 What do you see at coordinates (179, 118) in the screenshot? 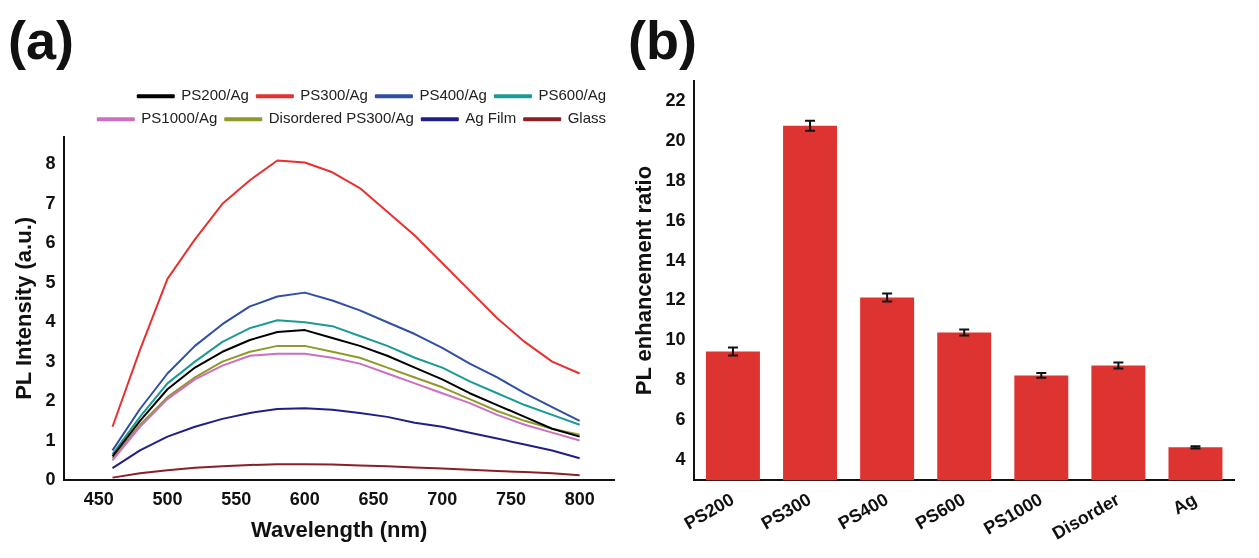
I see `legend-label: PS1000/Ag` at bounding box center [179, 118].